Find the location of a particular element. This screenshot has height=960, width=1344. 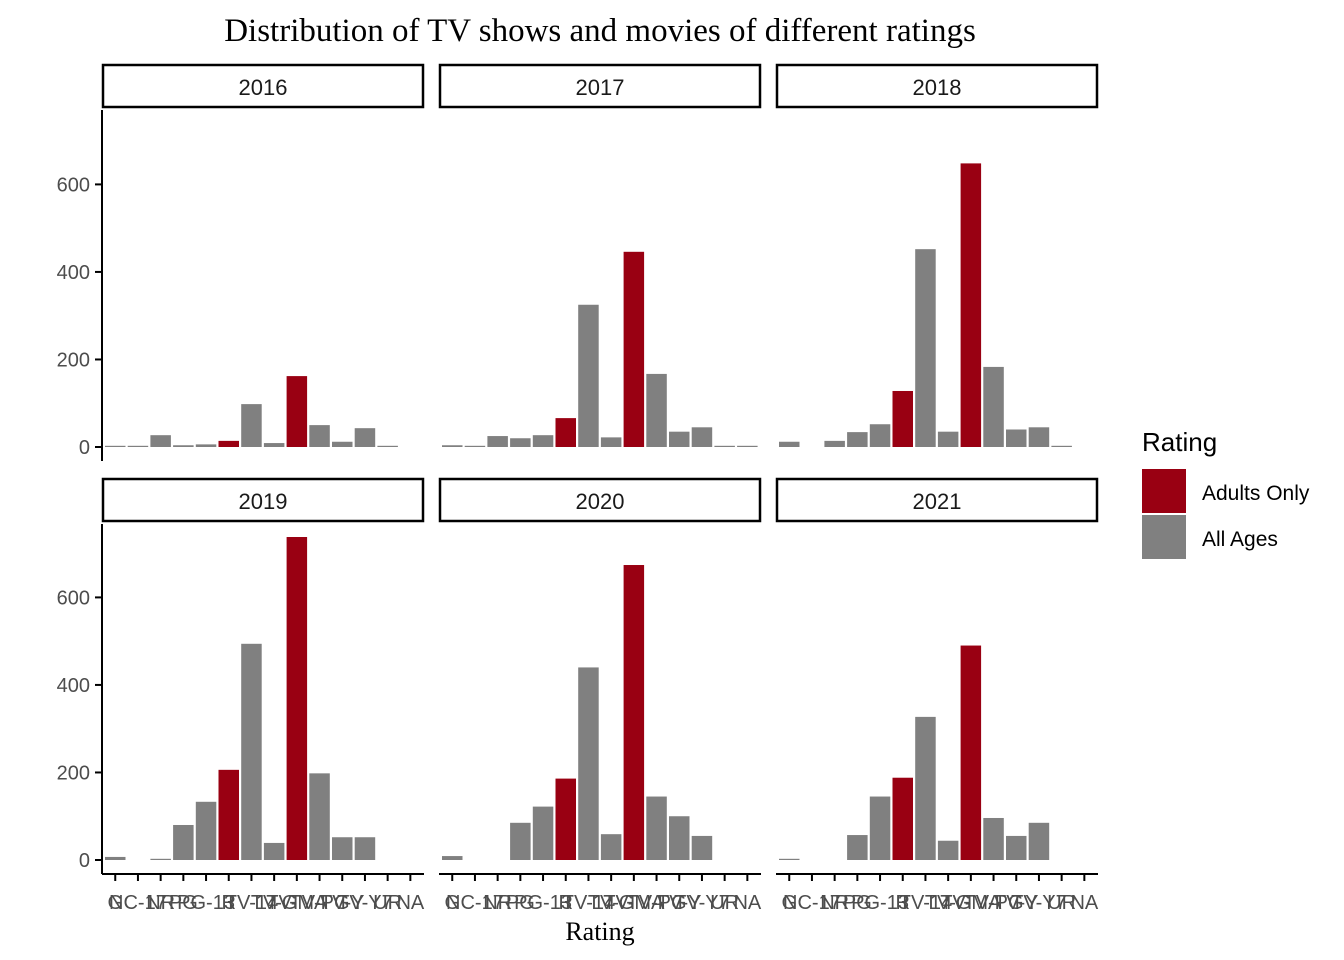

bar-2021-TV-MA is located at coordinates (971, 752).